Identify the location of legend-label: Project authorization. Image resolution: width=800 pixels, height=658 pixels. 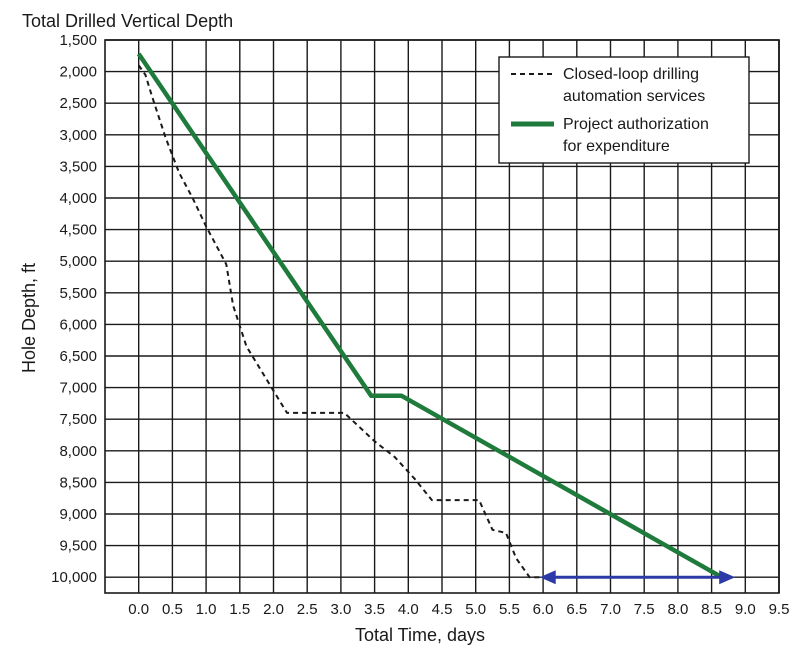
(636, 124).